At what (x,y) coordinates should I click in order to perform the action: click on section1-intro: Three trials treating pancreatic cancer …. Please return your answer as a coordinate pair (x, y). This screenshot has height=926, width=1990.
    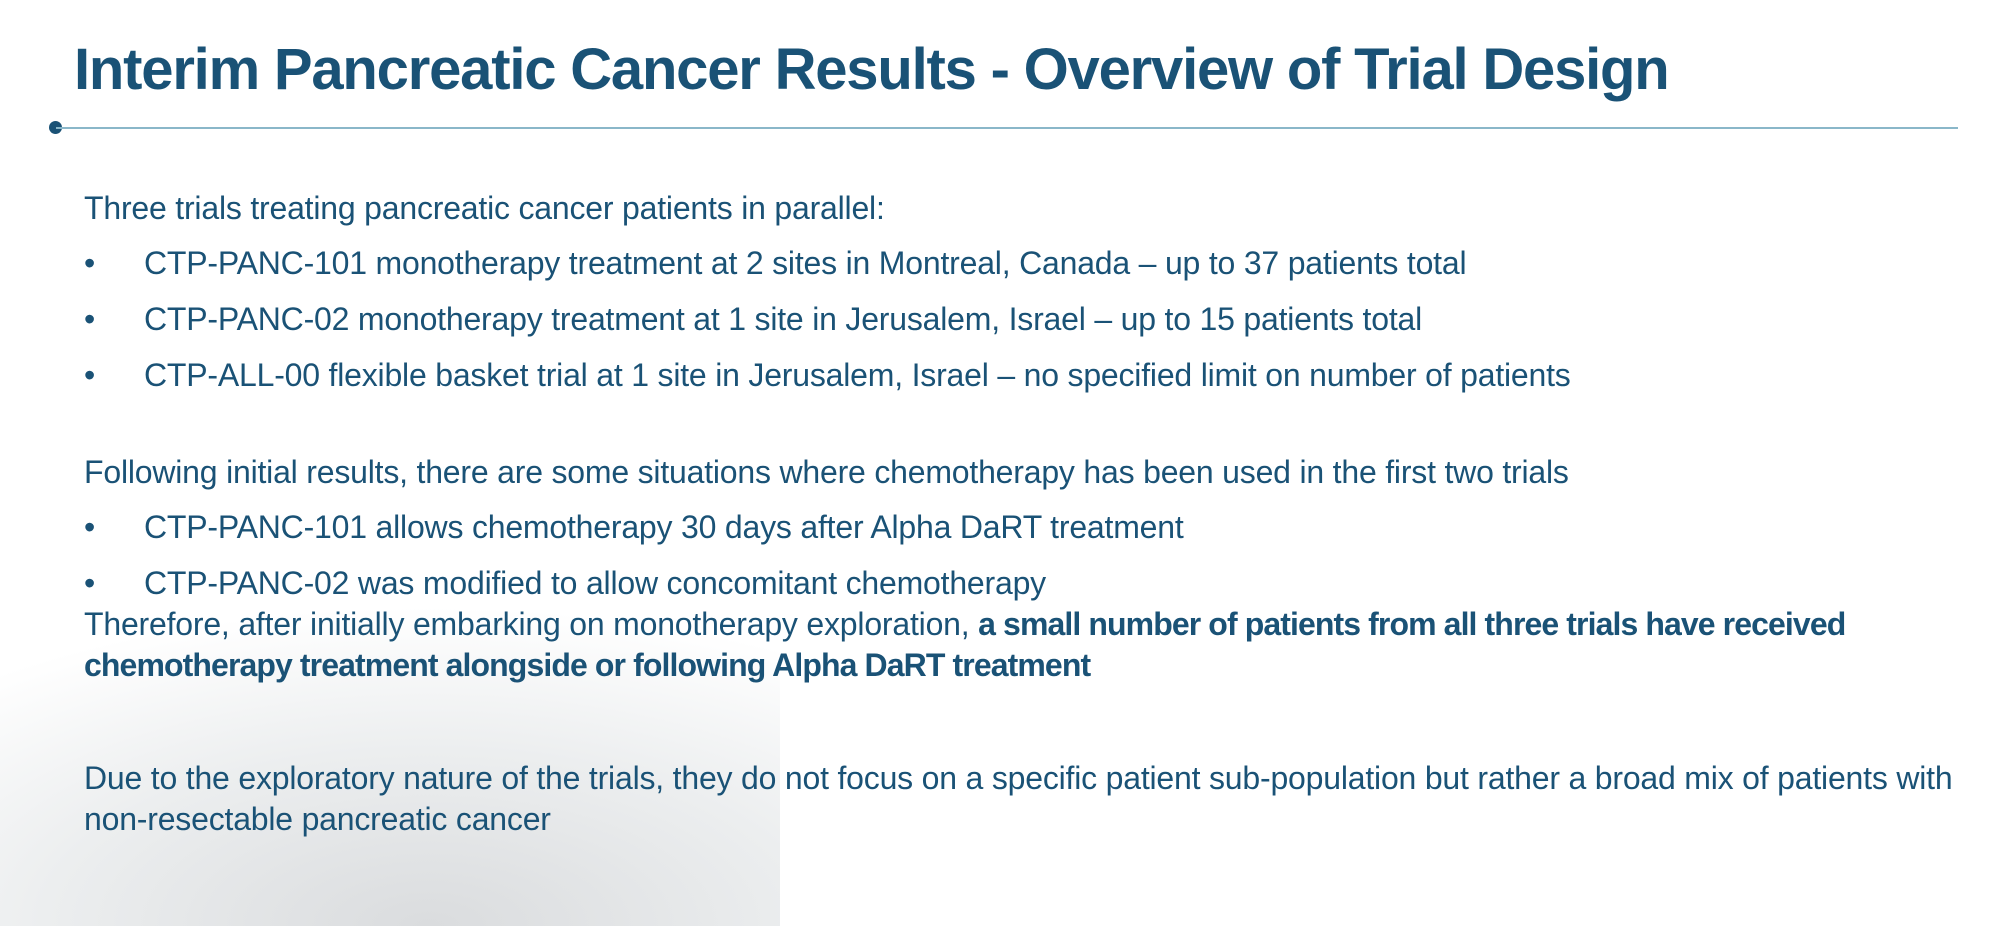
    Looking at the image, I should click on (484, 208).